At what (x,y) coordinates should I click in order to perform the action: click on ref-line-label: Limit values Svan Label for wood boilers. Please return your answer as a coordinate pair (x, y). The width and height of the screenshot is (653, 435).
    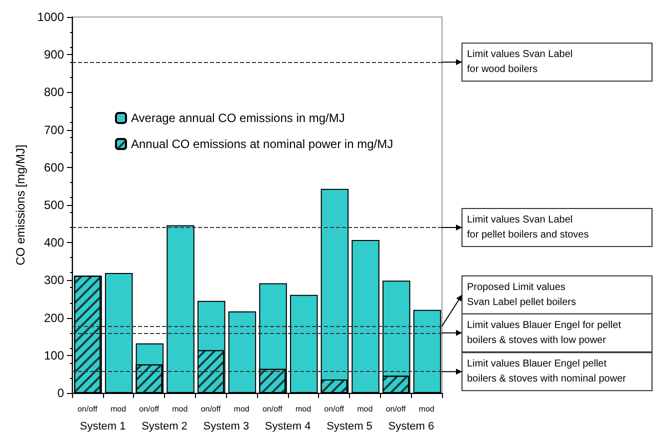
    Looking at the image, I should click on (520, 62).